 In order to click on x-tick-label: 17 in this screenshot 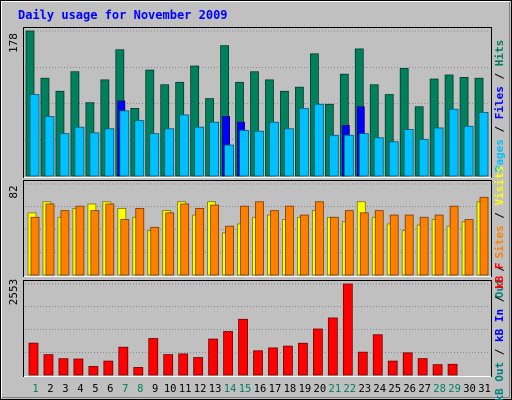, I will do `click(275, 389)`.